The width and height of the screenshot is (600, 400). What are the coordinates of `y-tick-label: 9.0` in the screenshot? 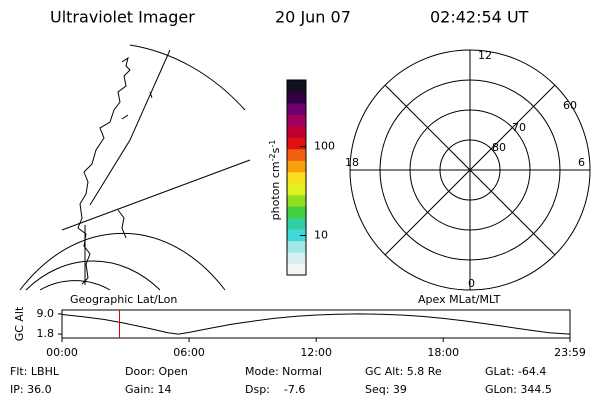 It's located at (46, 313).